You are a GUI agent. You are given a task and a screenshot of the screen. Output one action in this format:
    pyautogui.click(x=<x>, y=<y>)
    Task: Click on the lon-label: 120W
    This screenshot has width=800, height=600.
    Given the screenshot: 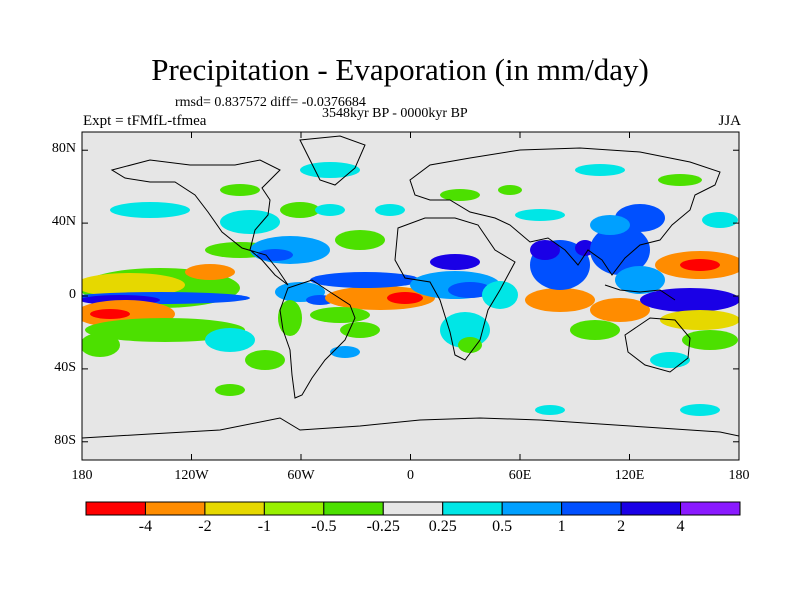 What is the action you would take?
    pyautogui.click(x=191, y=475)
    